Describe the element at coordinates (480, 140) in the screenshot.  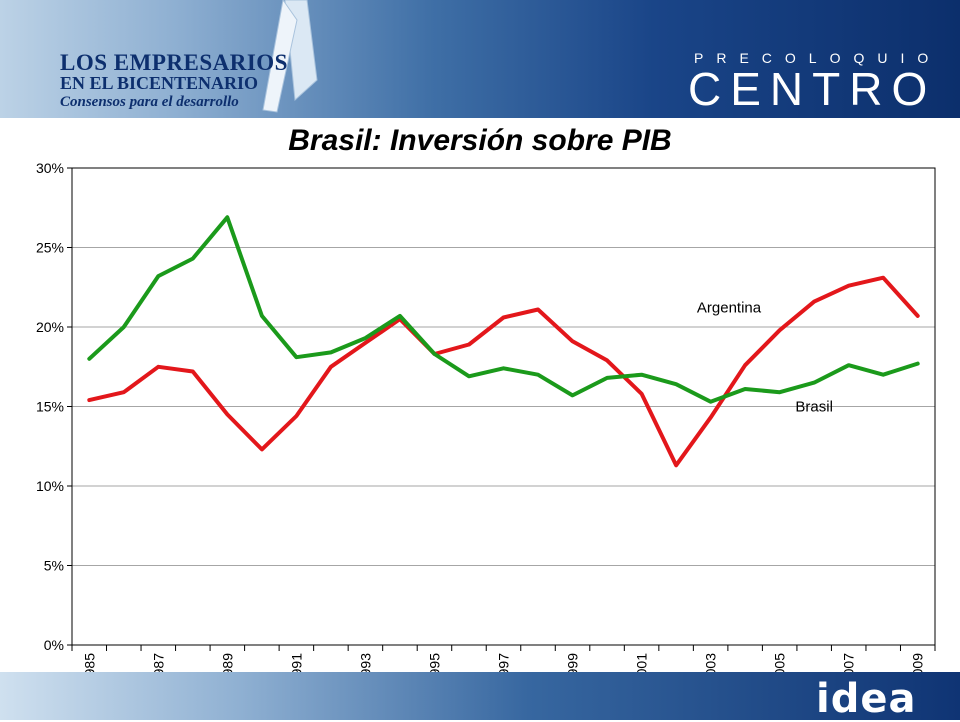
I see `chart-title: Brasil: Inversión sobre PIB` at that location.